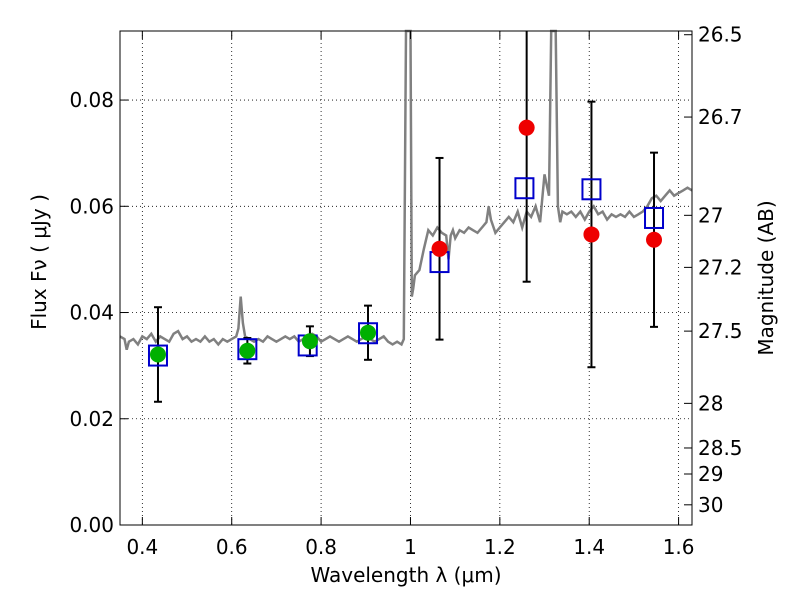 The width and height of the screenshot is (800, 600). Describe the element at coordinates (710, 403) in the screenshot. I see `right-tick-label: 28` at that location.